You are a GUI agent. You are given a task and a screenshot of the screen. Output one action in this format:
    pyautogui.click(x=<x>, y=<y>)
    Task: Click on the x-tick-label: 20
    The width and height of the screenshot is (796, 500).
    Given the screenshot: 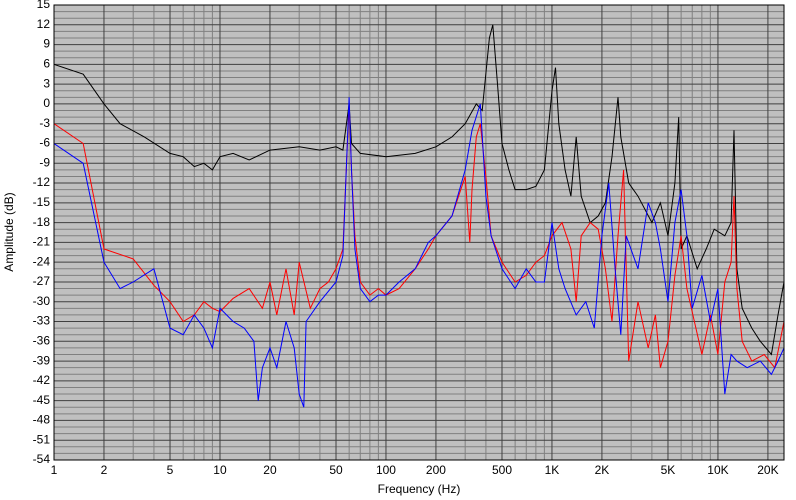 What is the action you would take?
    pyautogui.click(x=270, y=470)
    